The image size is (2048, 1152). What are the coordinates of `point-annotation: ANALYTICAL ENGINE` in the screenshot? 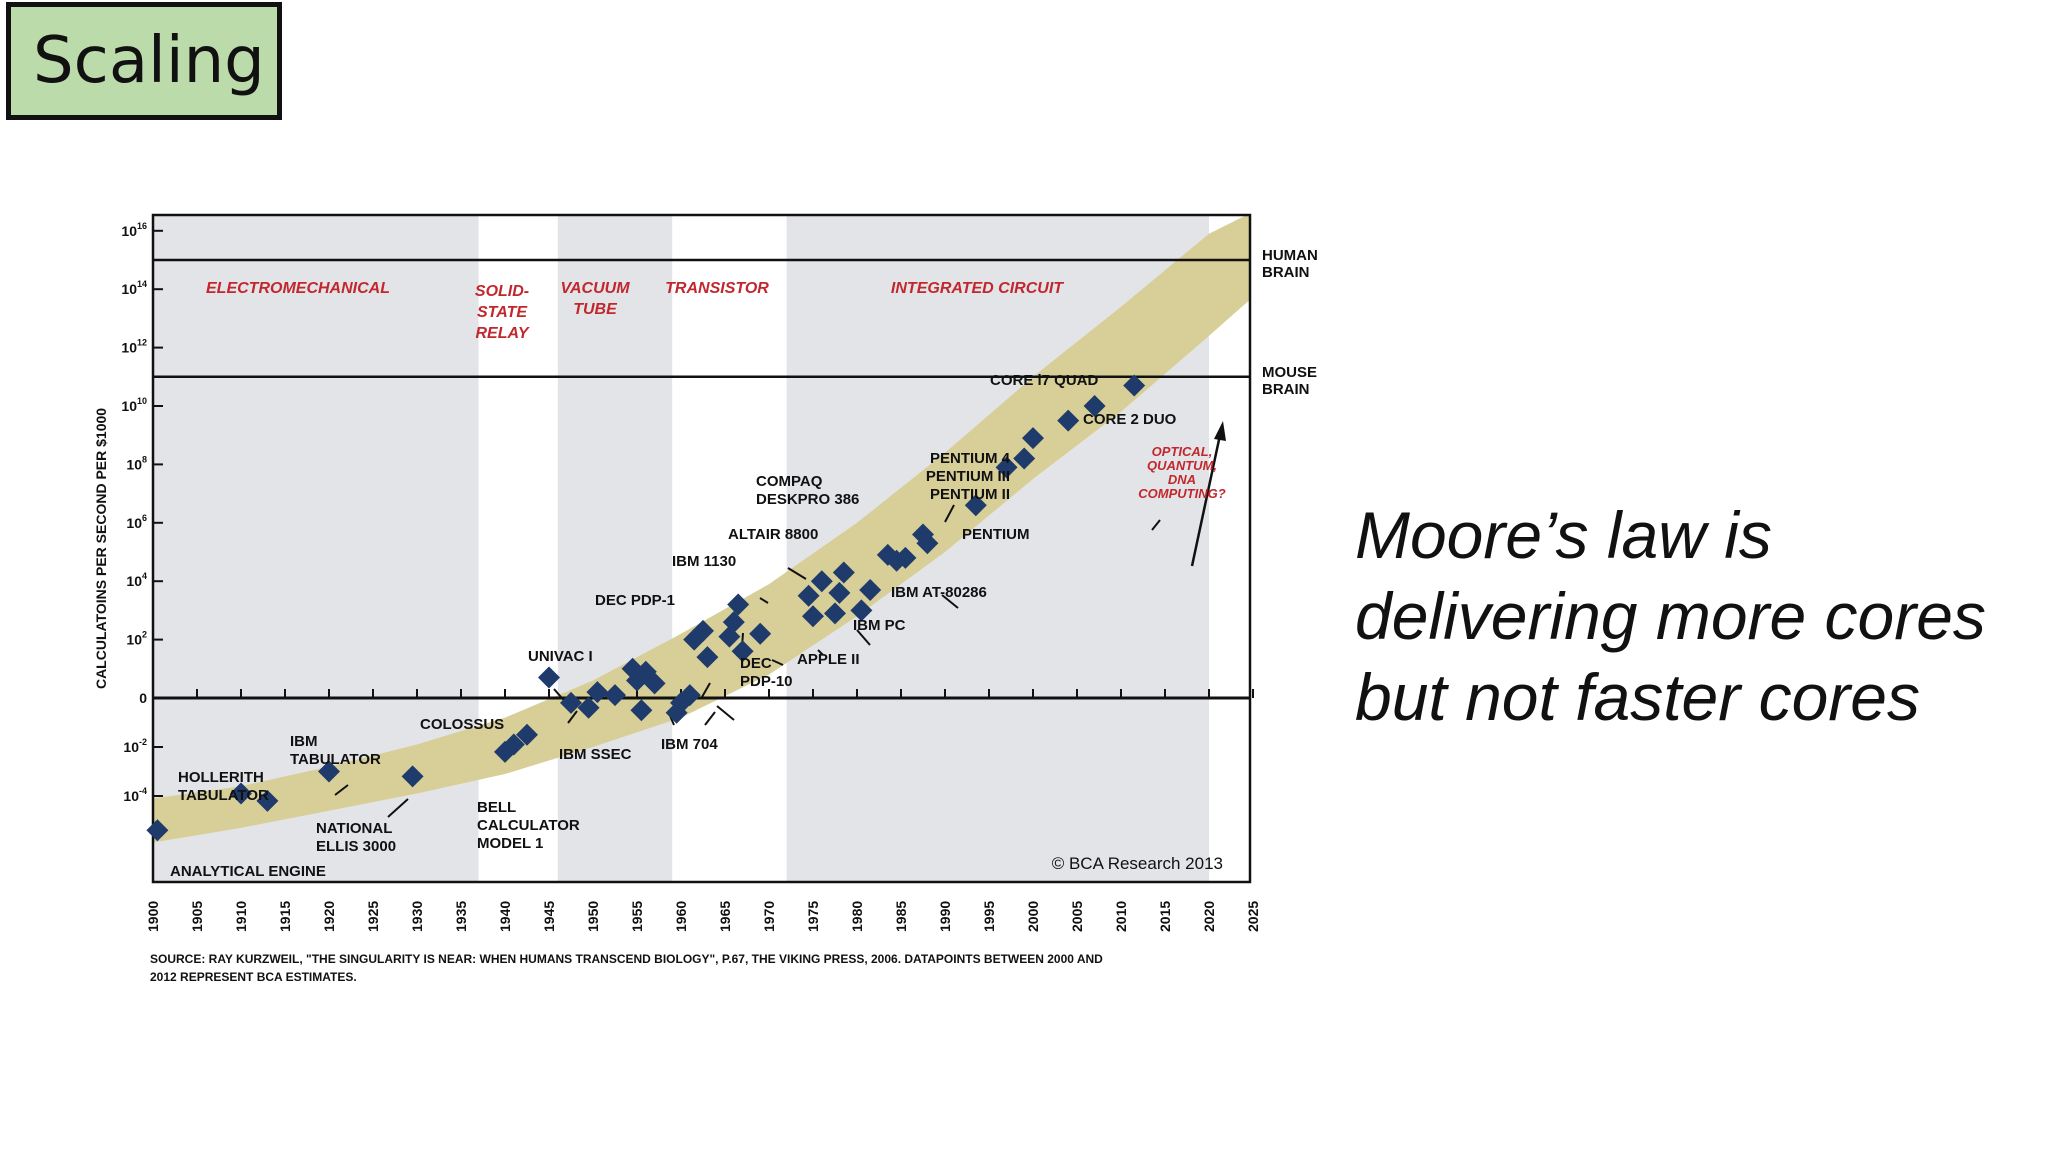 It's located at (248, 871).